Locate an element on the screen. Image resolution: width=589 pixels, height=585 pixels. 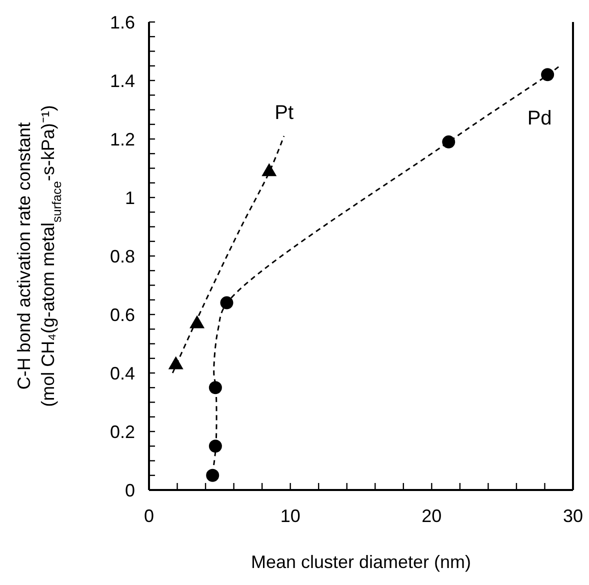
y-tick-label: 0.6 is located at coordinates (122, 314).